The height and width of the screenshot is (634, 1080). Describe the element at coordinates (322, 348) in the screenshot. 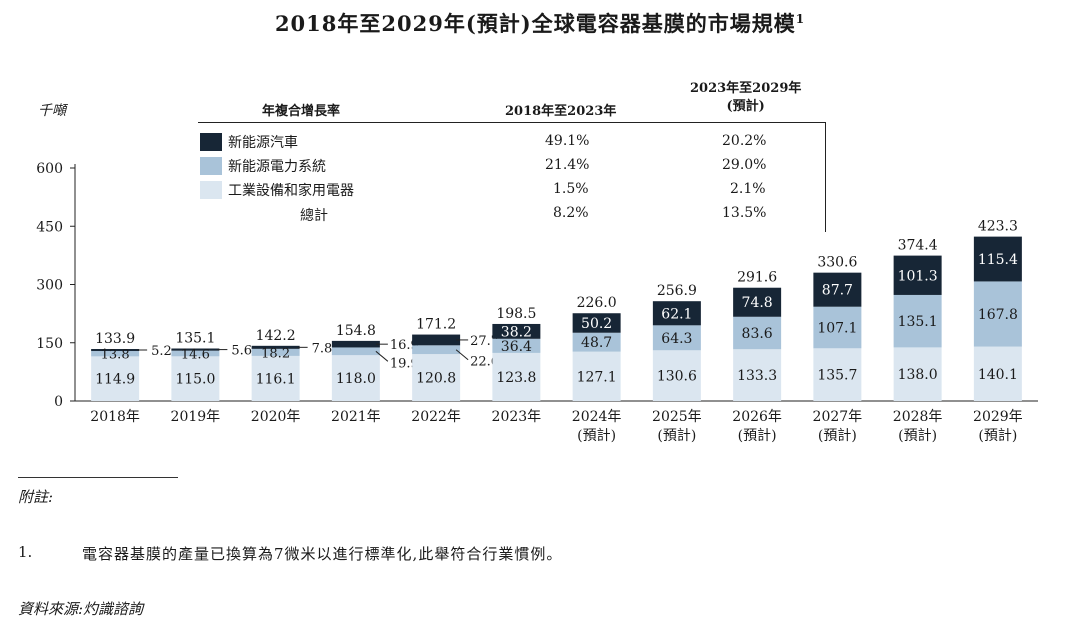

I see `data-label-ev: 7.8` at that location.